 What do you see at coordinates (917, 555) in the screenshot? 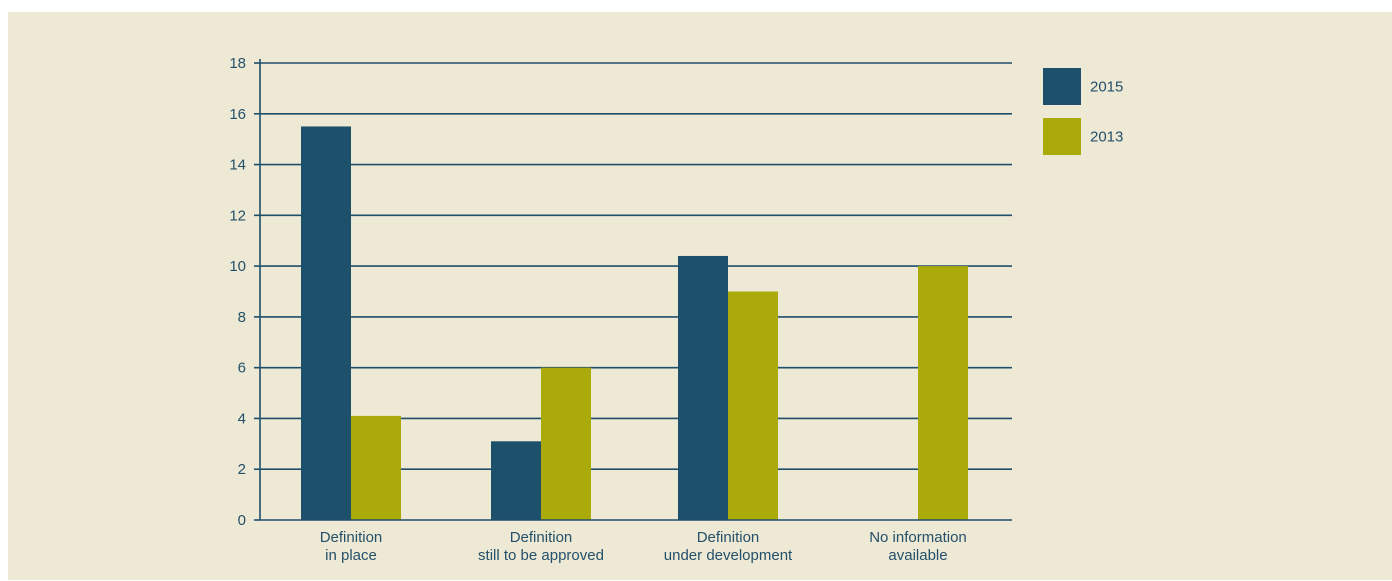
I see `x-category-label-line: available` at bounding box center [917, 555].